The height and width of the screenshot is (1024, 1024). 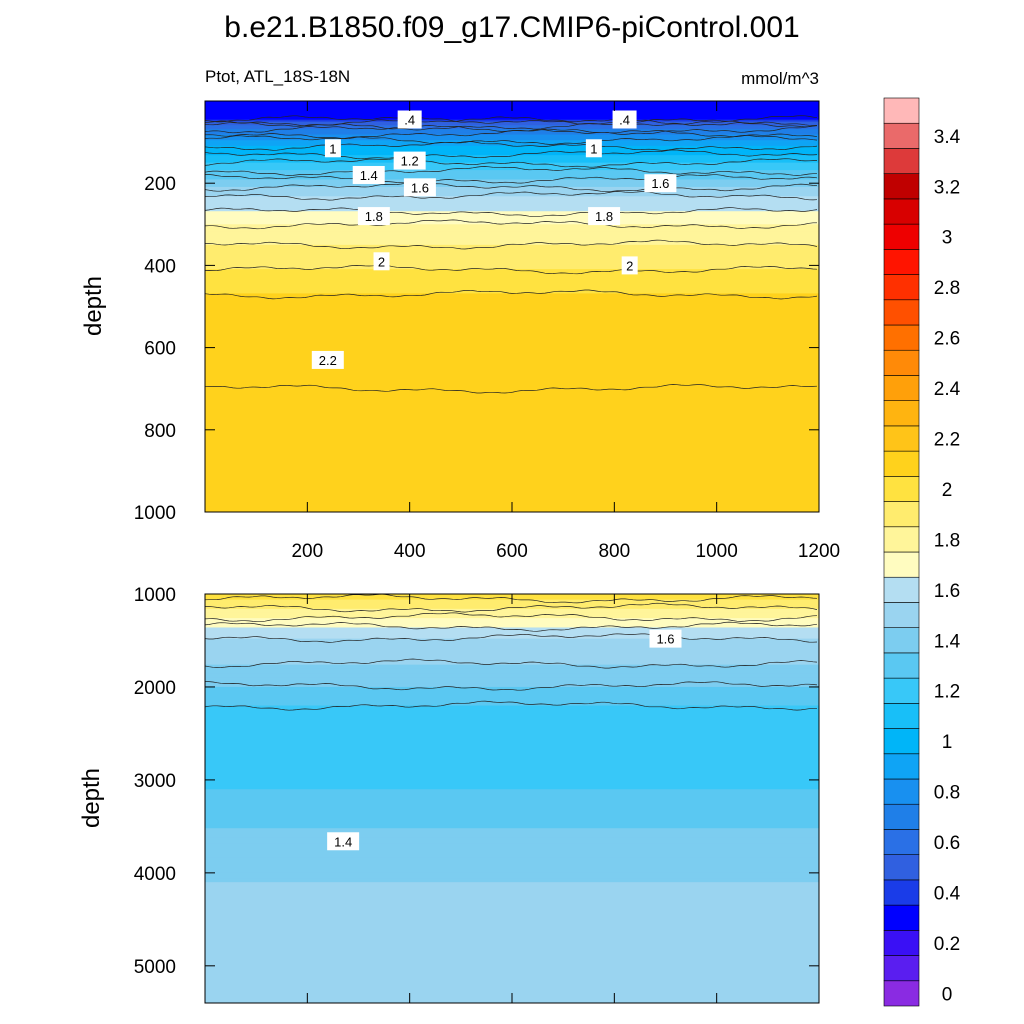 What do you see at coordinates (343, 841) in the screenshot?
I see `bottom-panel-contour-label: 1.4` at bounding box center [343, 841].